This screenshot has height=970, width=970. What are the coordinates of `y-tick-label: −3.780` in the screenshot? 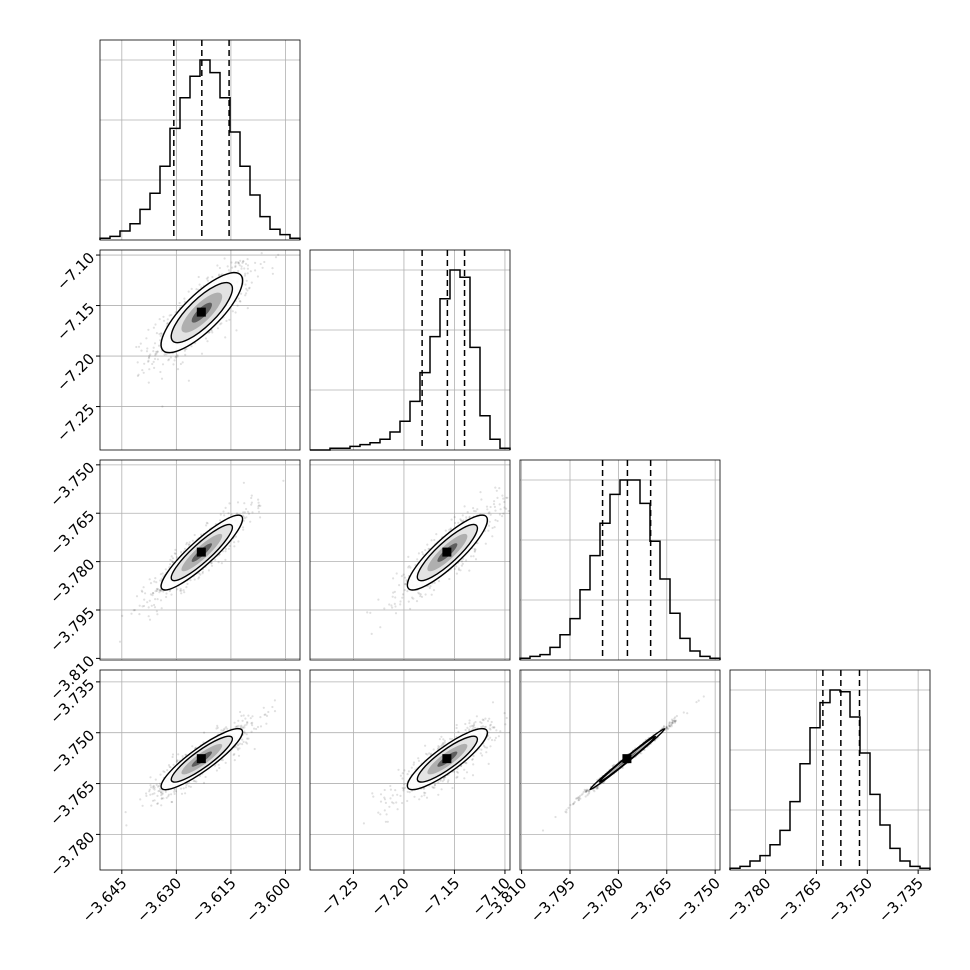 It's located at (72, 581).